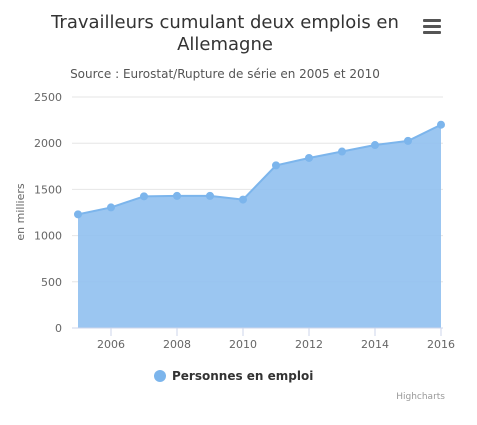 This screenshot has height=425, width=477. What do you see at coordinates (177, 344) in the screenshot?
I see `x-tick-label: 2008` at bounding box center [177, 344].